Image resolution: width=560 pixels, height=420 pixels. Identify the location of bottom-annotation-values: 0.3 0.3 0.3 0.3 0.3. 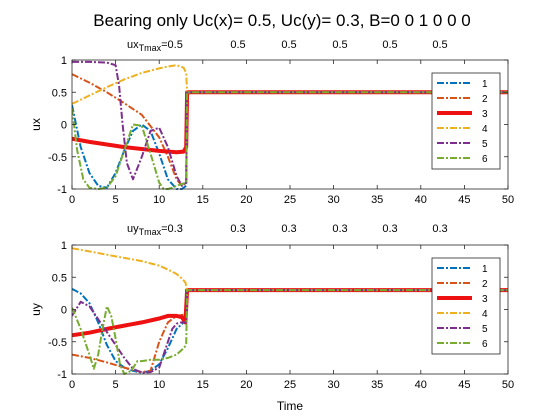
(338, 229).